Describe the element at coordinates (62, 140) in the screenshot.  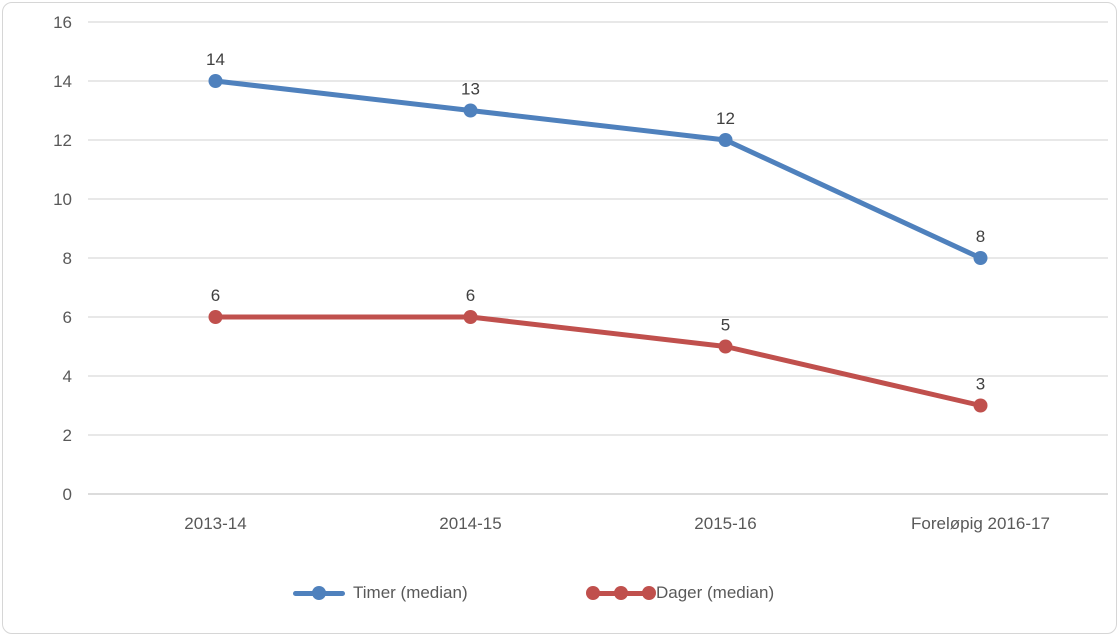
I see `y-tick-label: 12` at that location.